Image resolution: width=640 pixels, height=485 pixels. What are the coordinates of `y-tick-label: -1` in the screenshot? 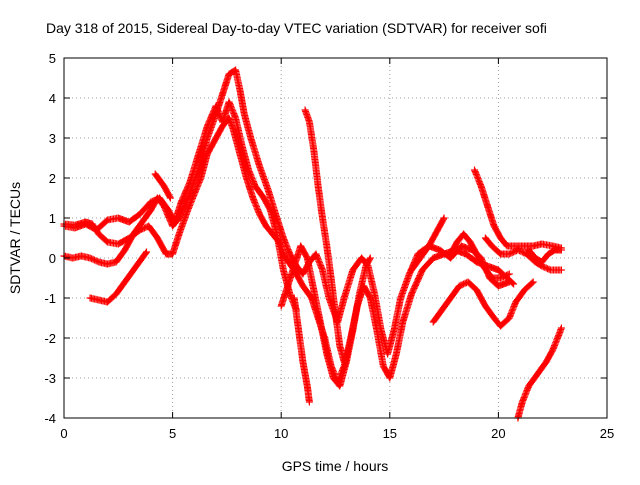 It's located at (50, 298).